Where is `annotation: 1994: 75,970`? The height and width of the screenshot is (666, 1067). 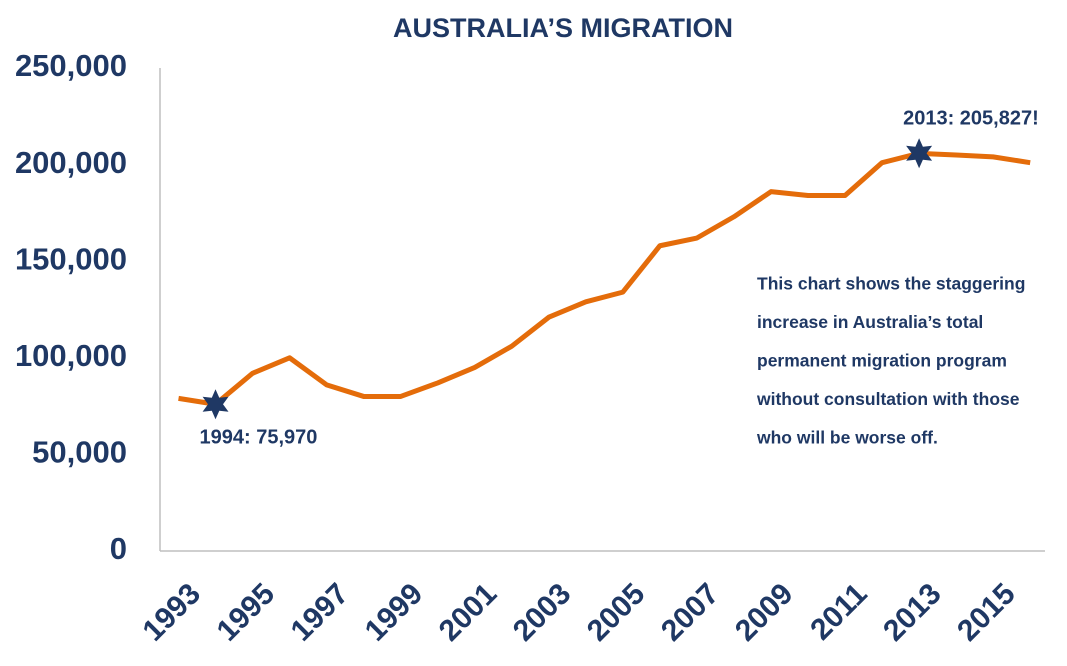 annotation: 1994: 75,970 is located at coordinates (259, 438).